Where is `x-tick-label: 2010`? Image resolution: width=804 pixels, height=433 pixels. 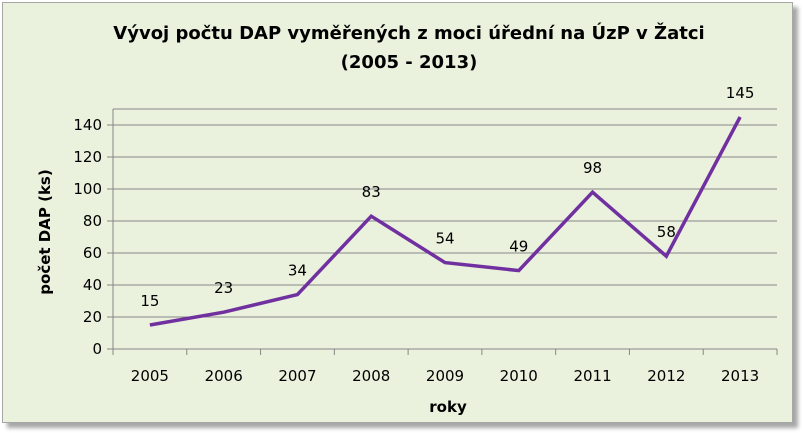 x-tick-label: 2010 is located at coordinates (519, 376).